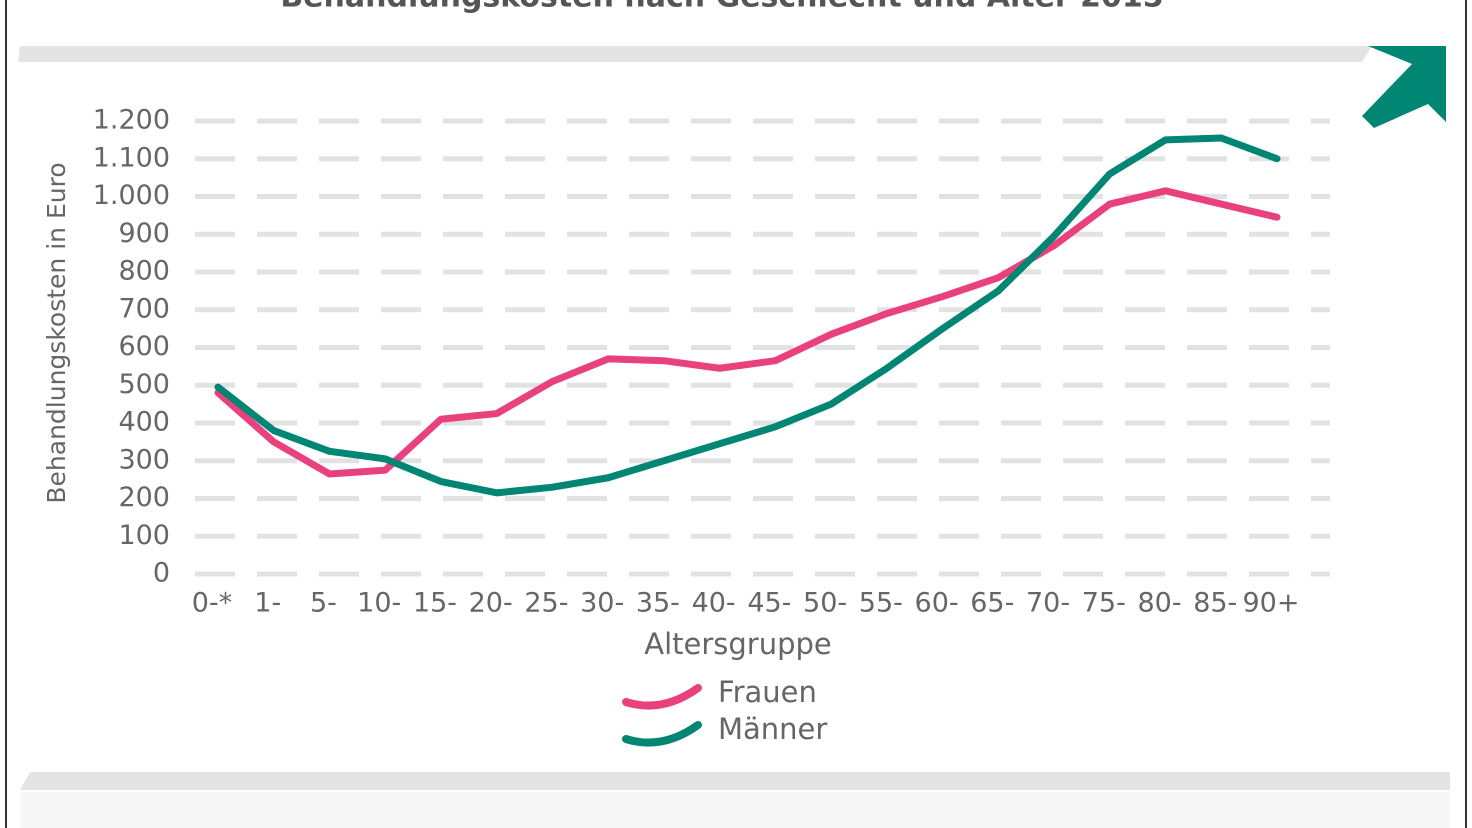 Image resolution: width=1472 pixels, height=828 pixels. Describe the element at coordinates (144, 459) in the screenshot. I see `y-tick-label: 300` at that location.